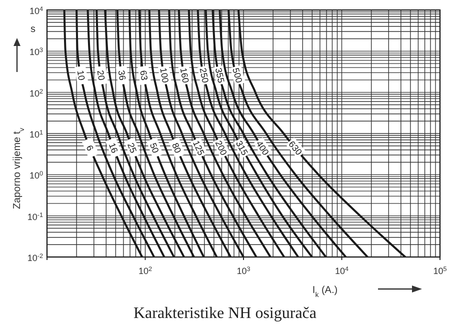 This screenshot has height=326, width=450. Describe the element at coordinates (204, 75) in the screenshot. I see `text: 250` at that location.